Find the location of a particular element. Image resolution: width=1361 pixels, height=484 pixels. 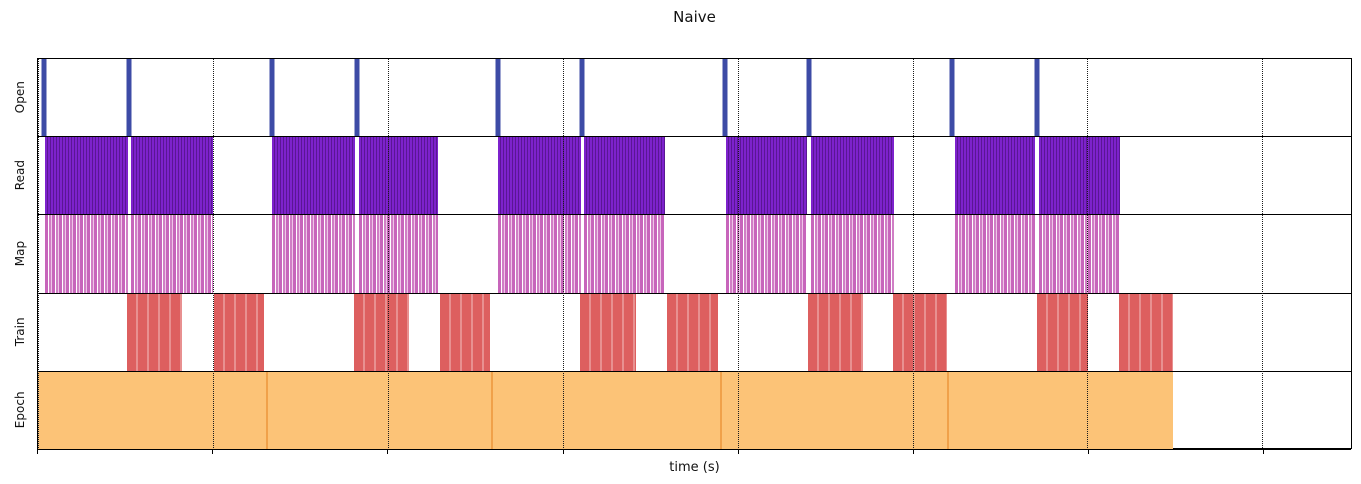

y-track-label-map: Map is located at coordinates (20, 253).